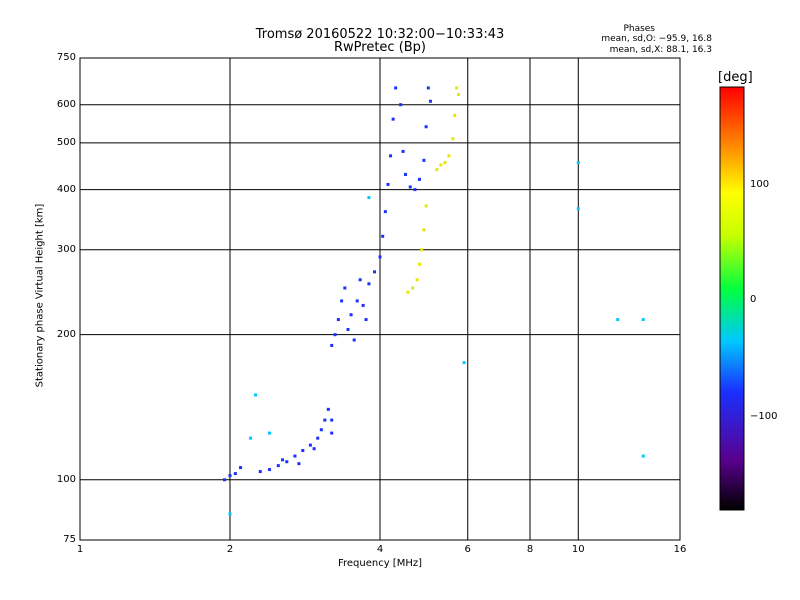 This screenshot has width=800, height=600. What do you see at coordinates (680, 549) in the screenshot?
I see `x-tick-label: 16` at bounding box center [680, 549].